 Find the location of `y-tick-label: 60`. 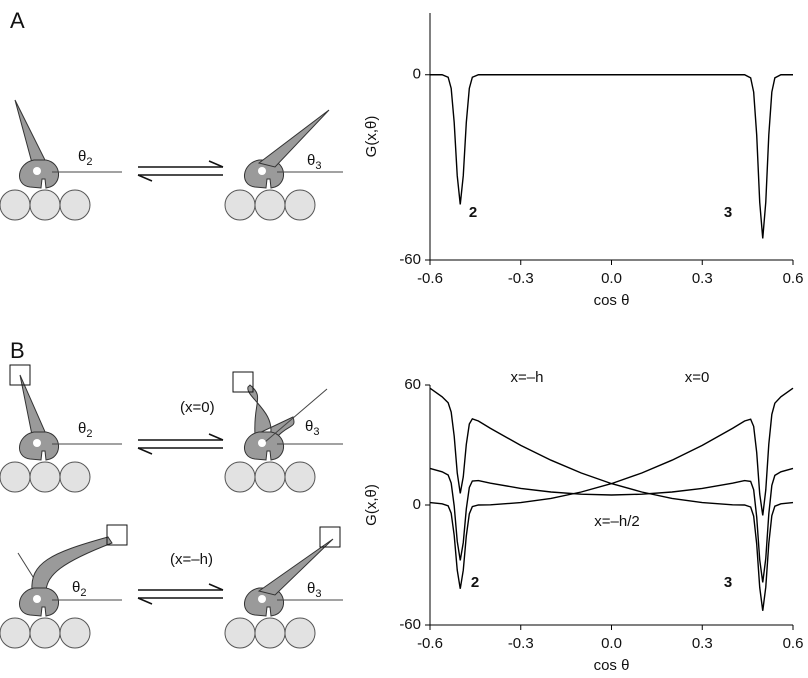

y-tick-label: 60 is located at coordinates (412, 384).